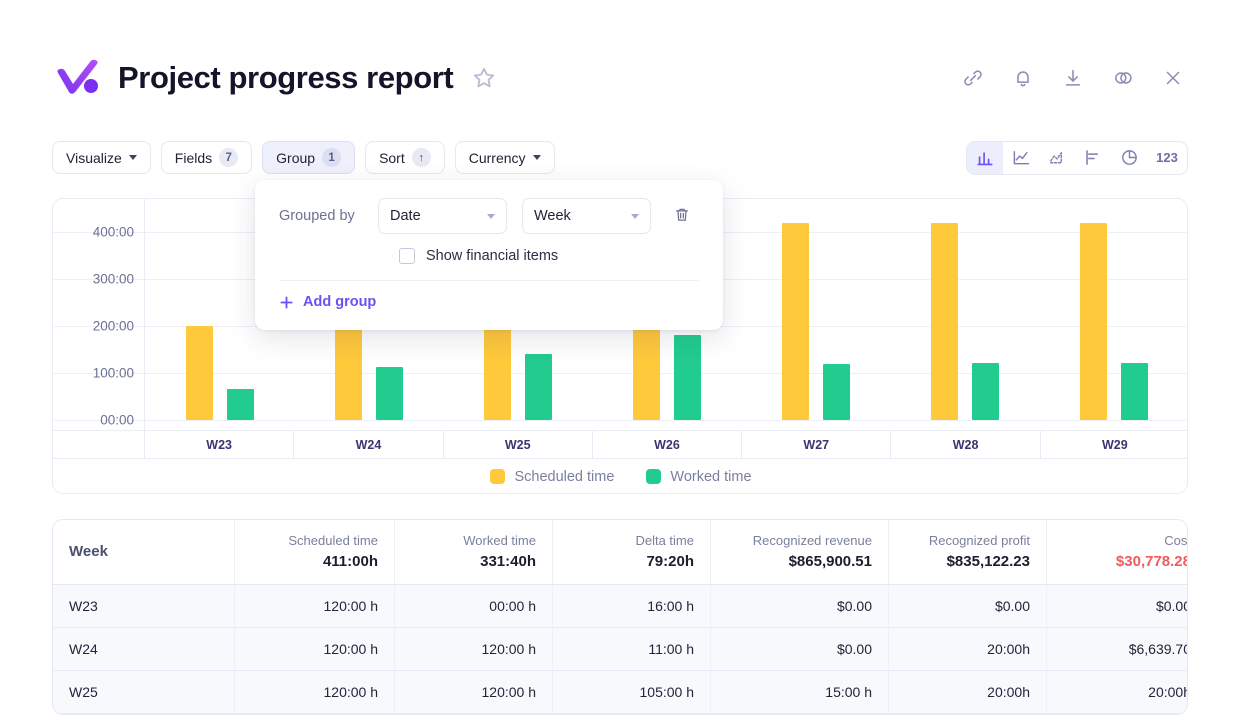 This screenshot has height=720, width=1240. I want to click on table-cell: W23, so click(144, 606).